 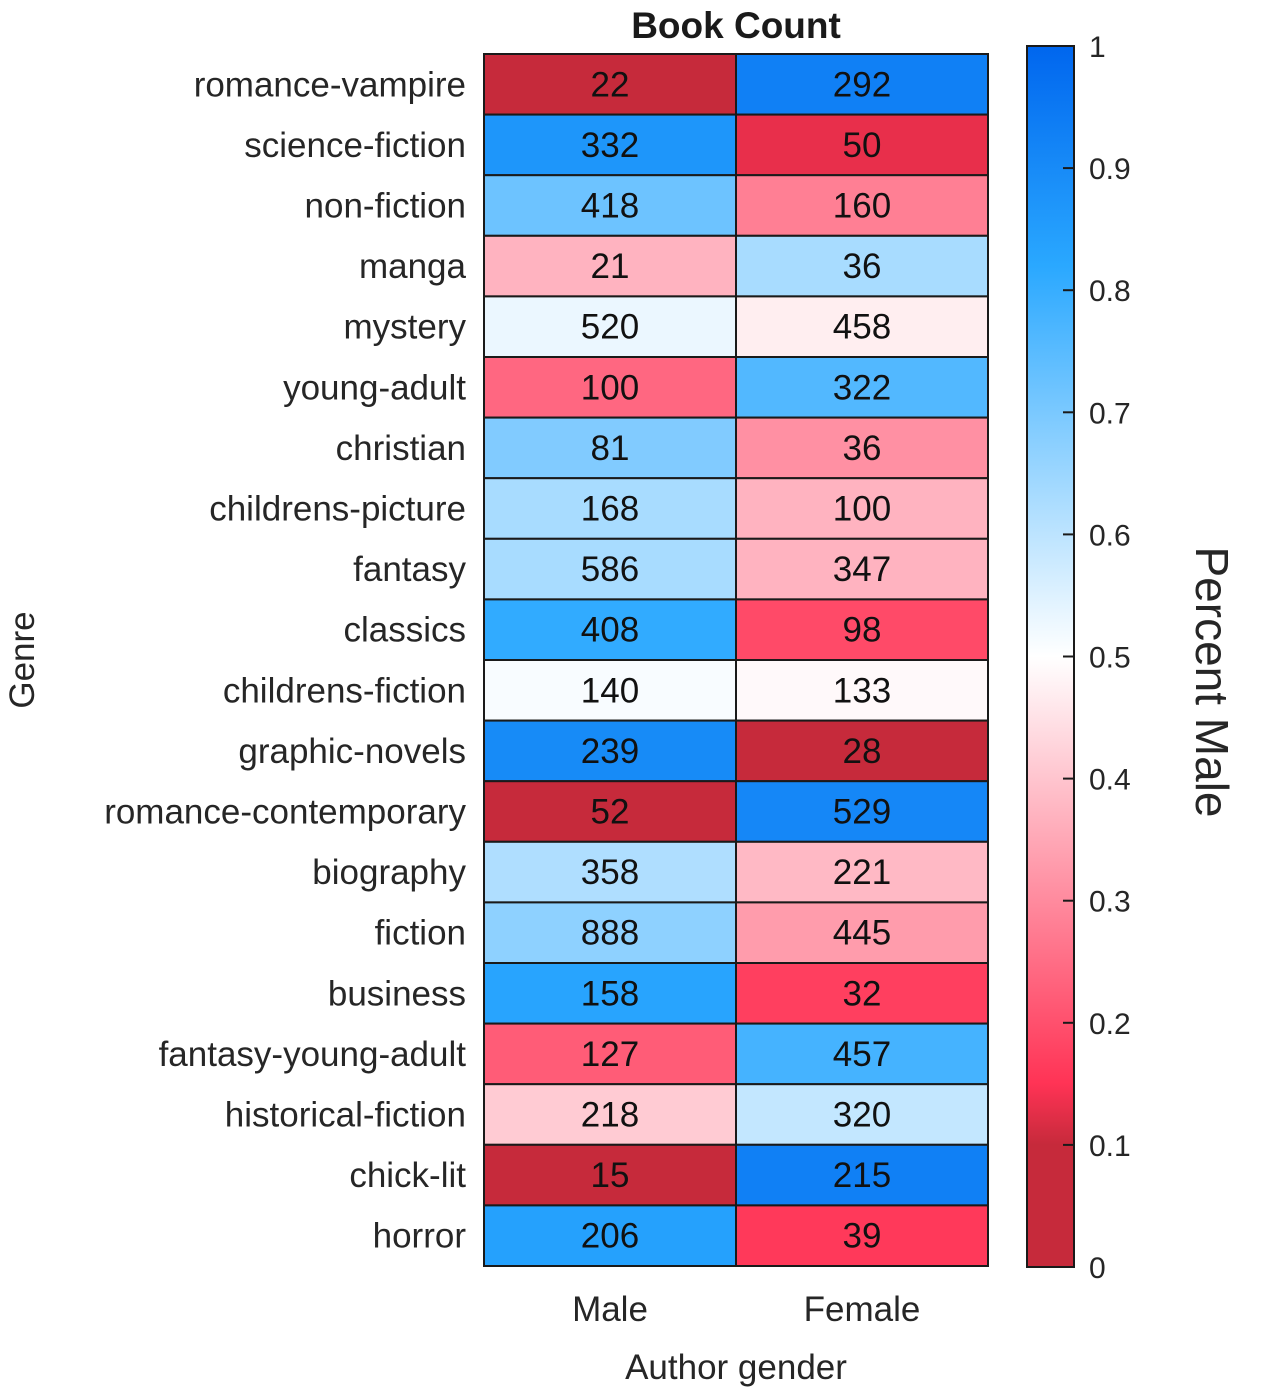 What do you see at coordinates (355, 145) in the screenshot?
I see `row-label: science-fiction` at bounding box center [355, 145].